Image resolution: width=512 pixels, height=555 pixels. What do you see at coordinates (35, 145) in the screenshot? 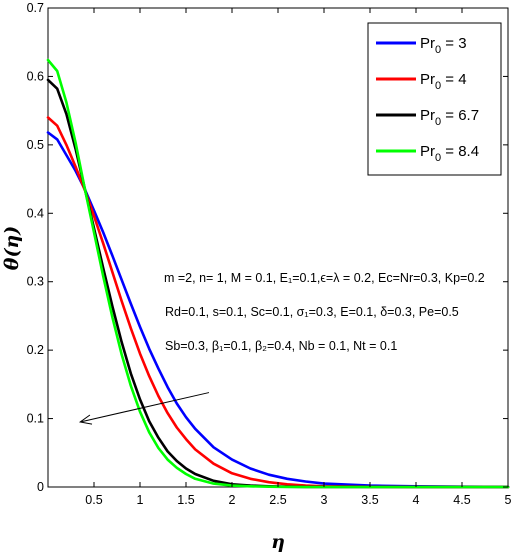
I see `y-tick-label-5: 0.5` at bounding box center [35, 145].